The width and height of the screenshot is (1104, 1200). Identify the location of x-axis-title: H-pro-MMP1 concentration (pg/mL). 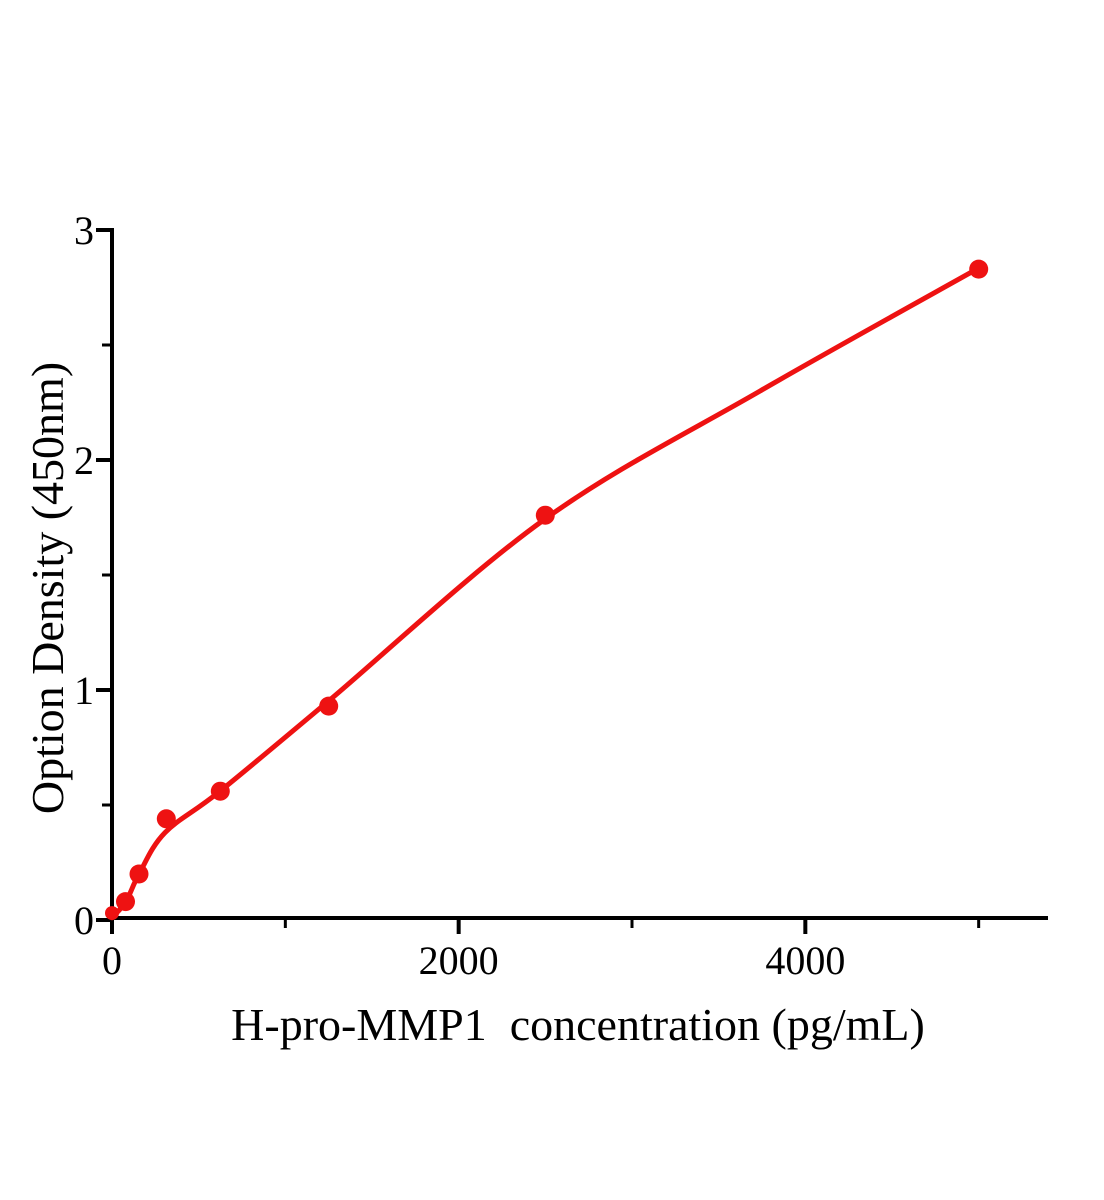
(578, 1024).